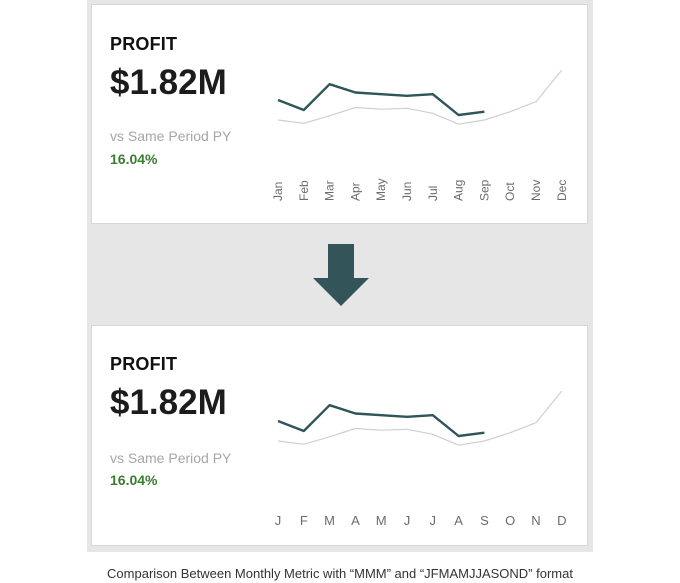  What do you see at coordinates (355, 191) in the screenshot?
I see `month-tick-label: Apr` at bounding box center [355, 191].